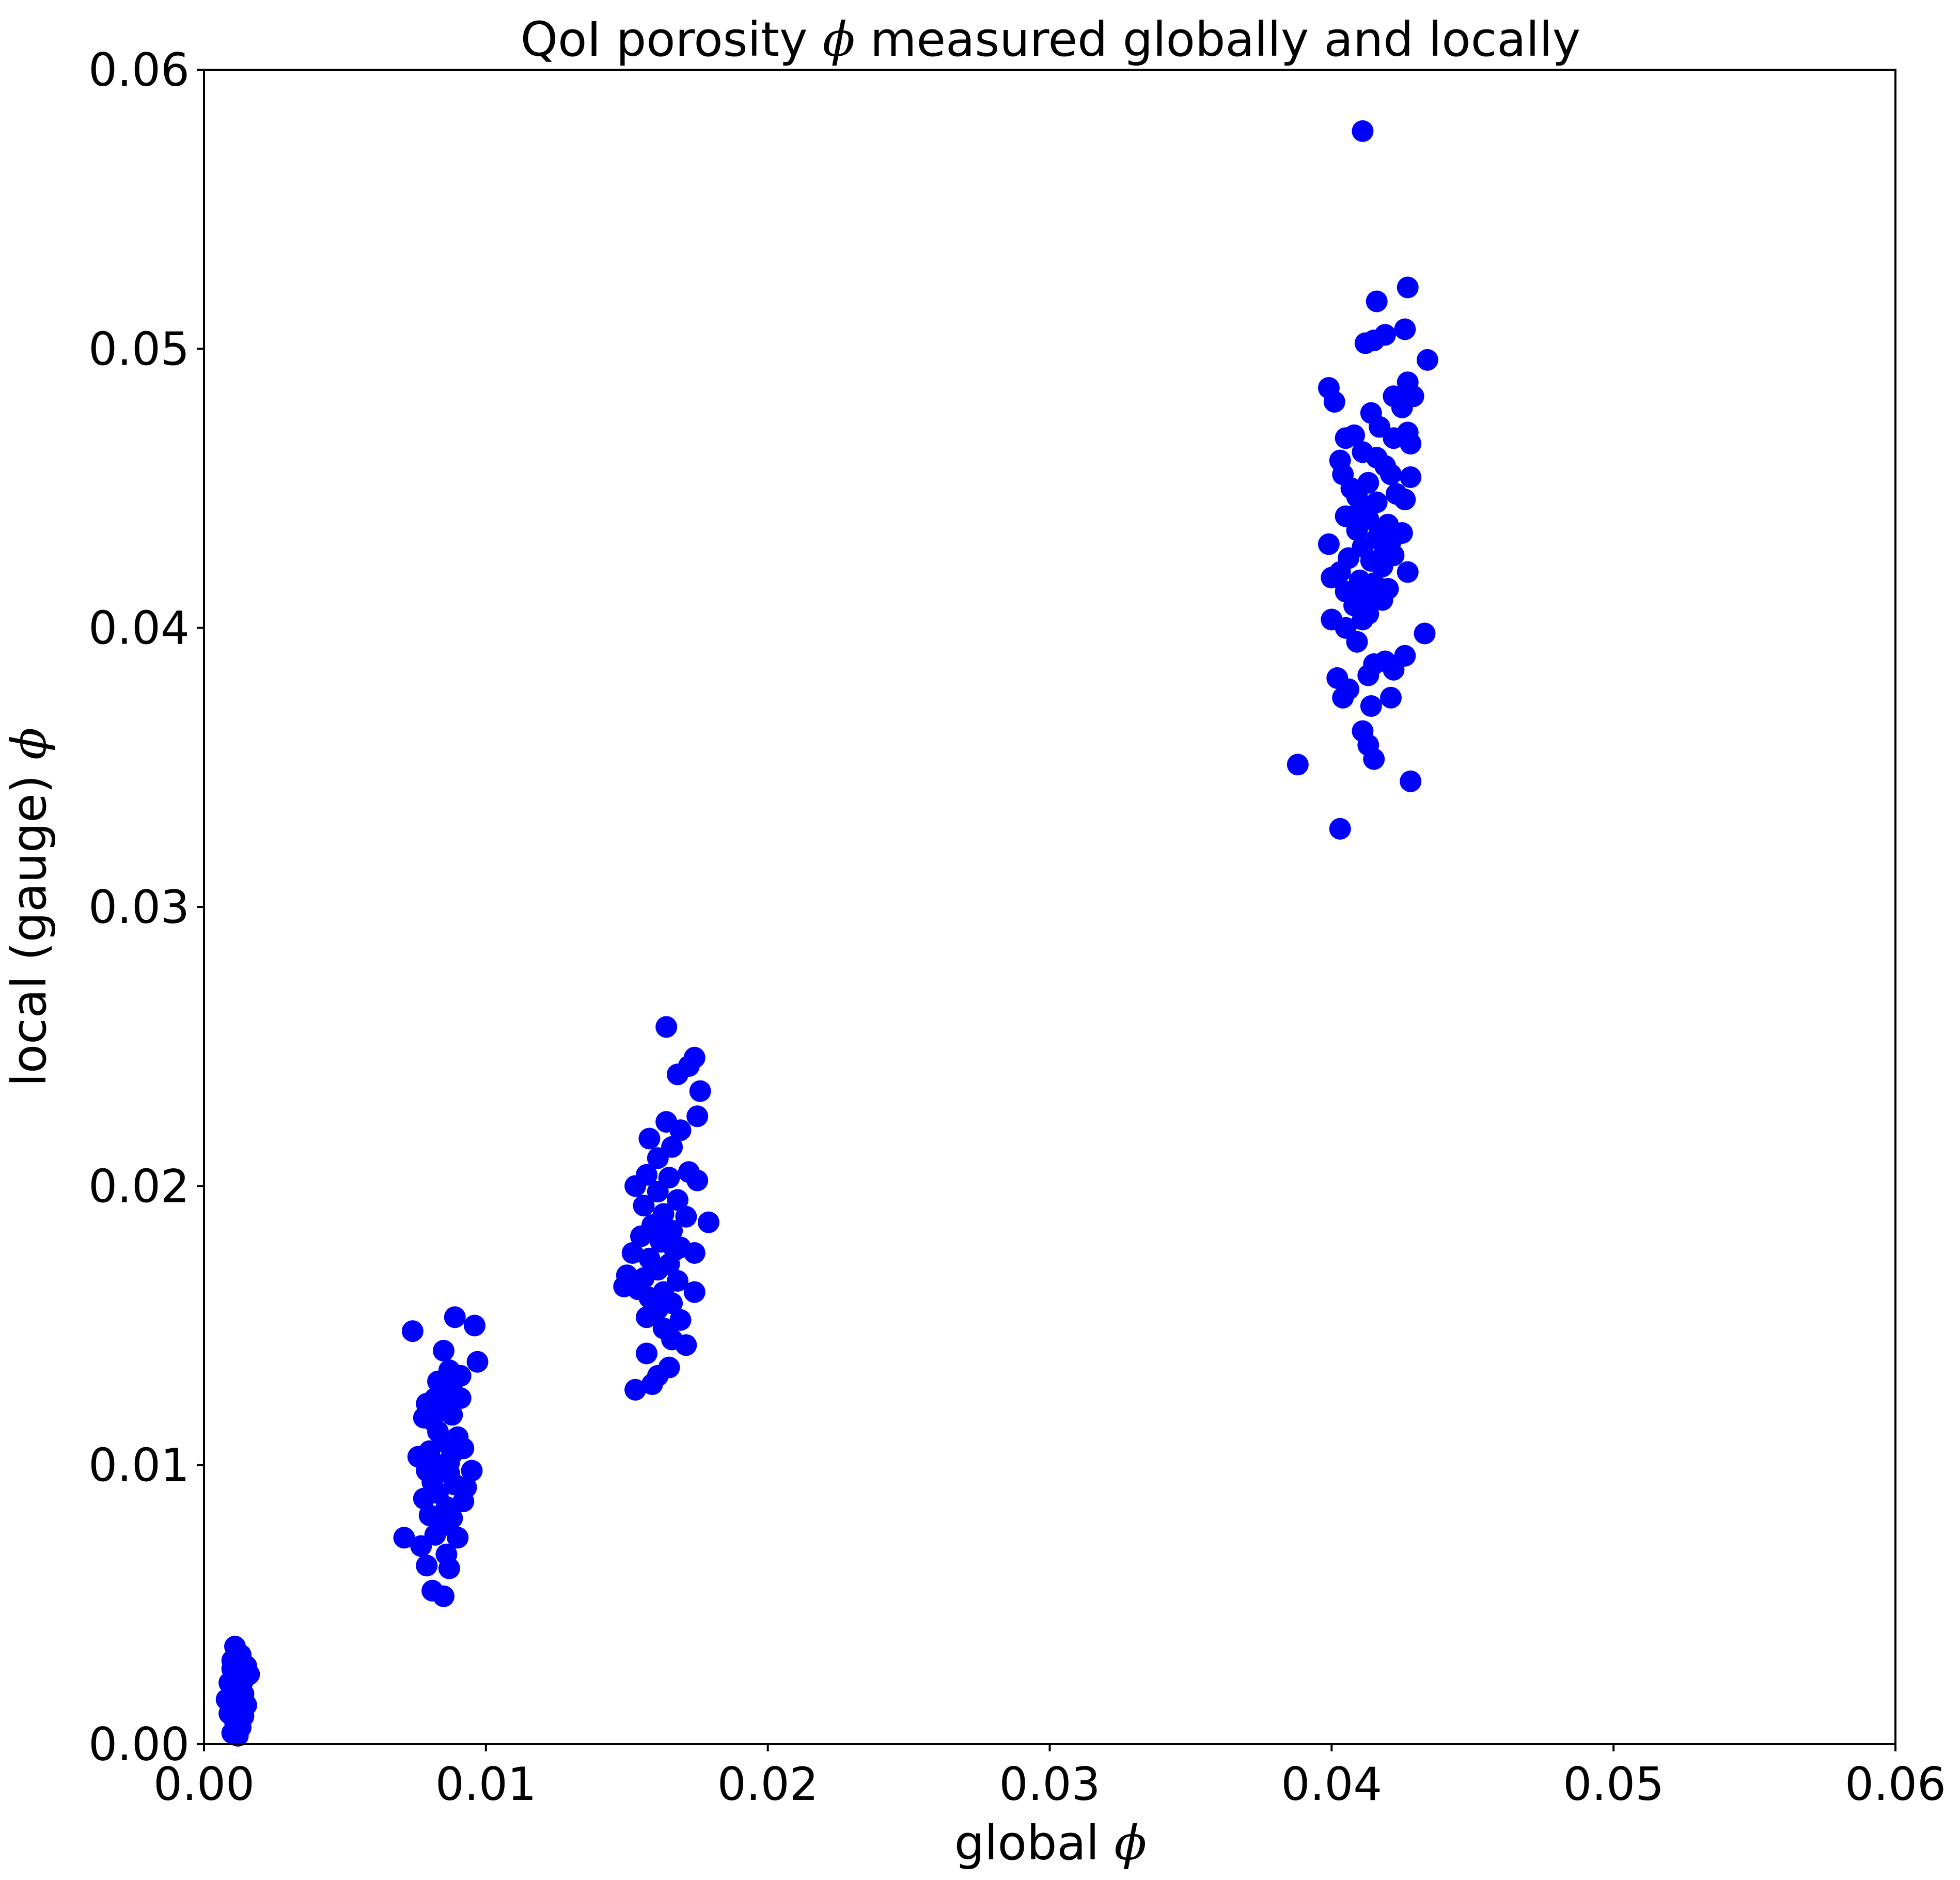  I want to click on x-axis-label: global ϕ, so click(1051, 1843).